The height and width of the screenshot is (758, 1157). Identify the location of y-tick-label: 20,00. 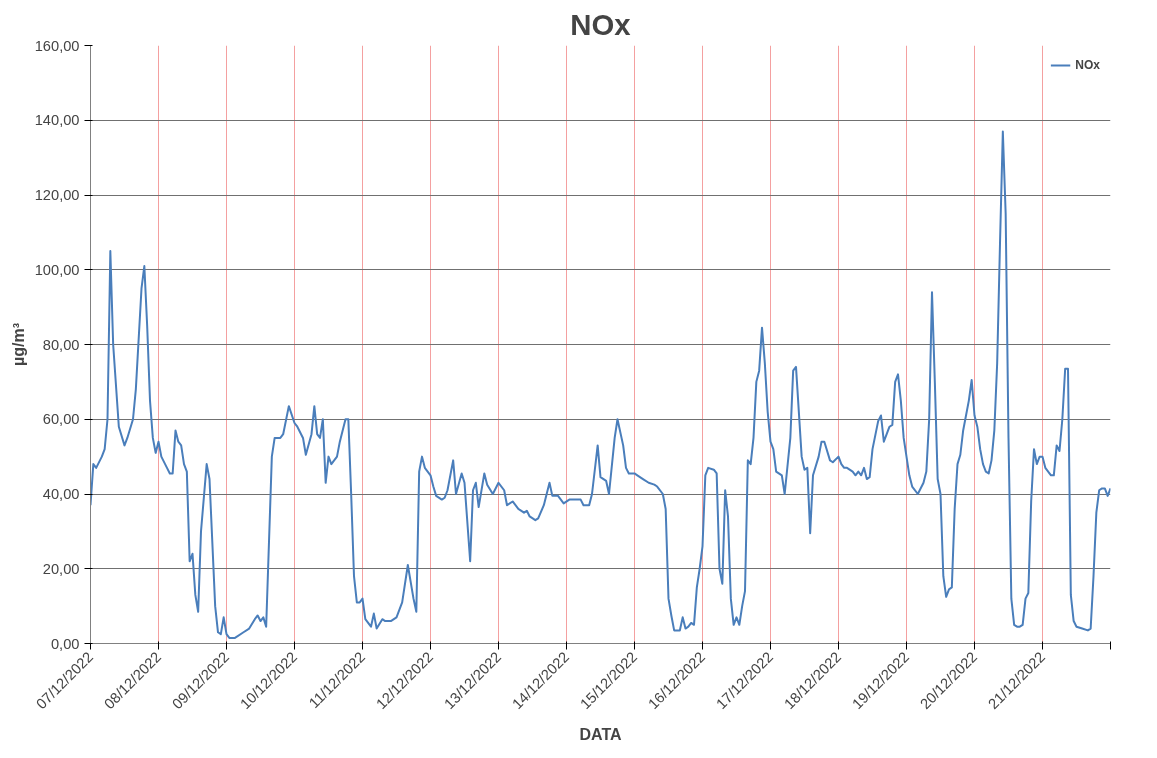
(61, 568).